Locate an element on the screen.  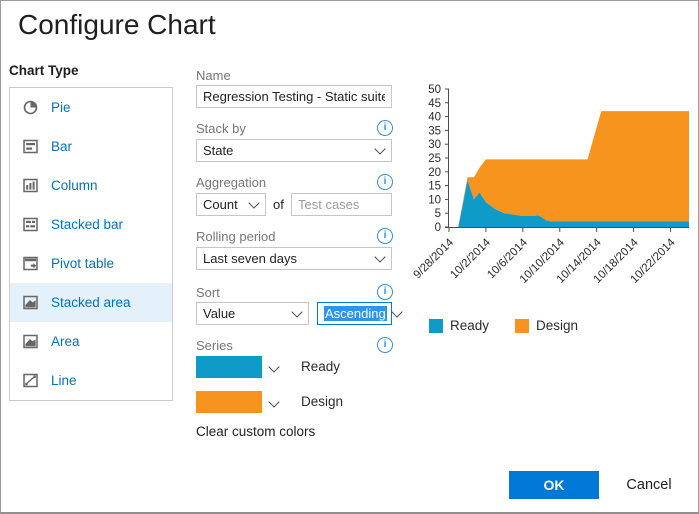
aggregation-value: Count is located at coordinates (220, 204).